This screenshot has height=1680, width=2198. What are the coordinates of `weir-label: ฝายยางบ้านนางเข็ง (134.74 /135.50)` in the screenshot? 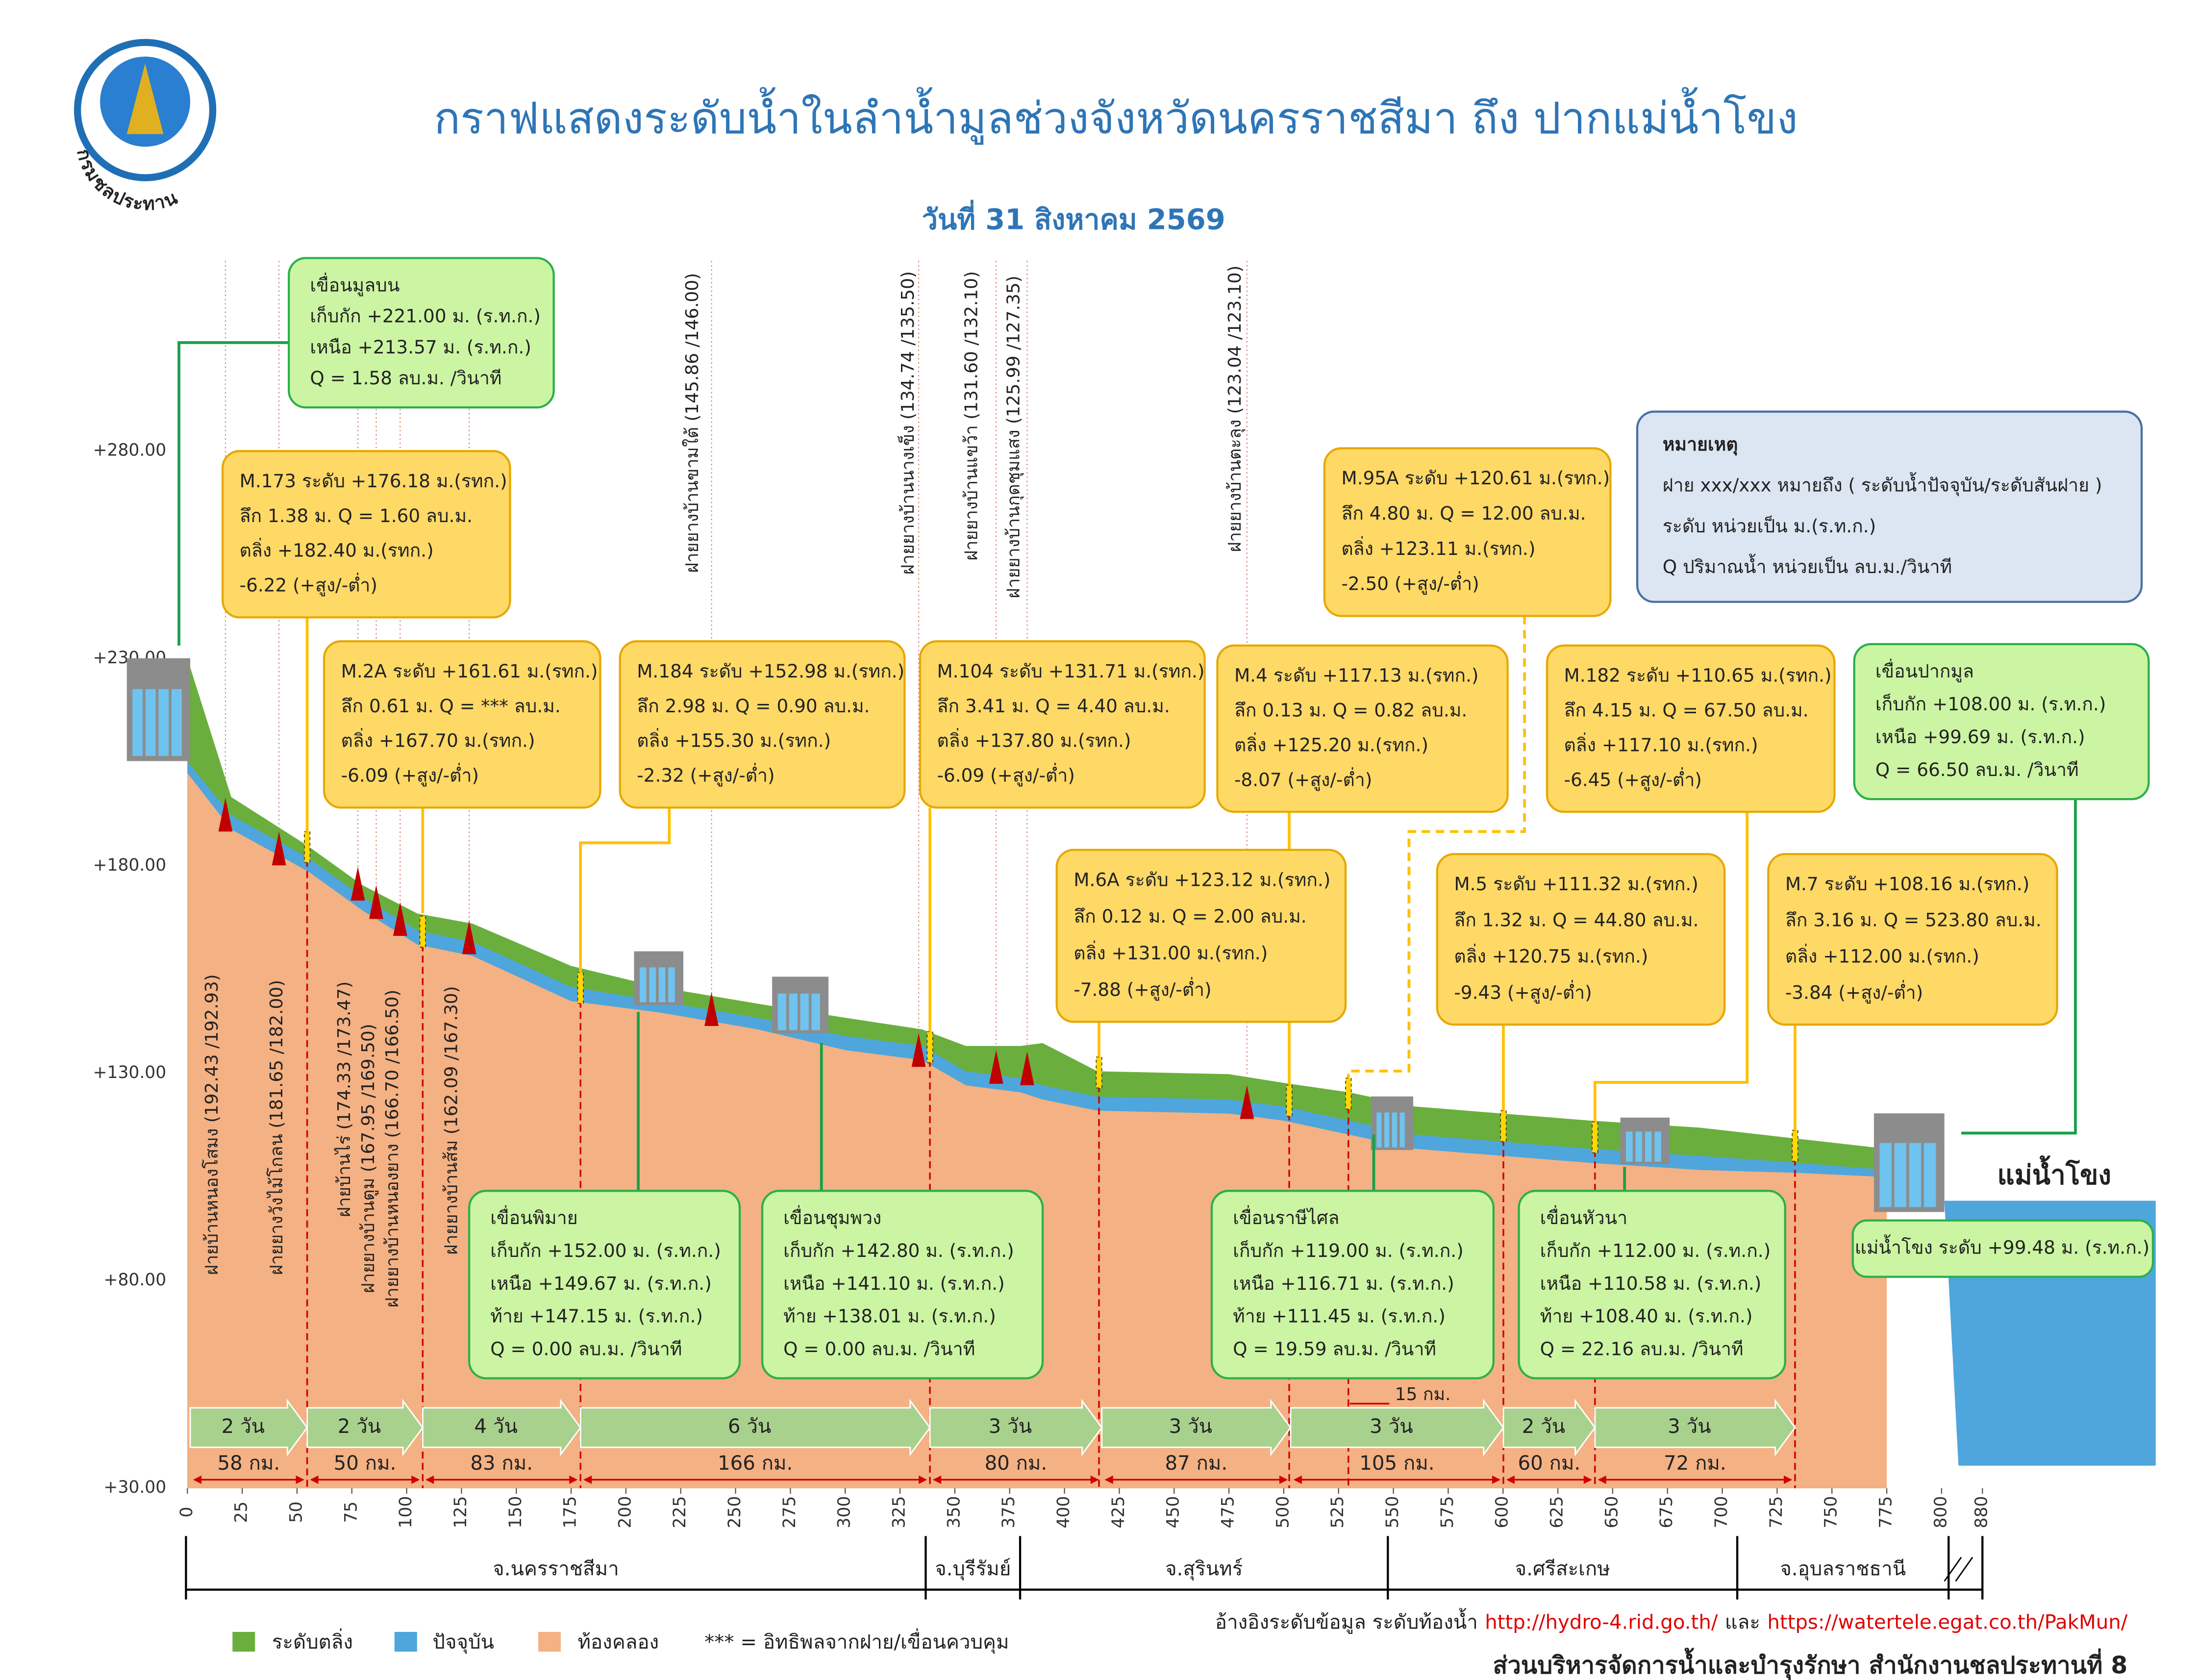 It's located at (907, 423).